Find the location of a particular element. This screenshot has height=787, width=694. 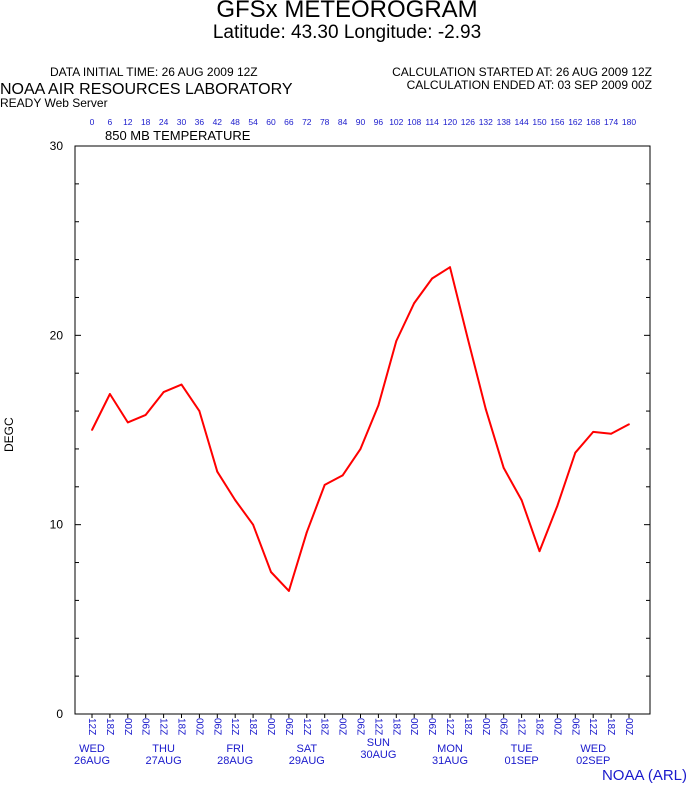

day-label: FRI is located at coordinates (235, 749).